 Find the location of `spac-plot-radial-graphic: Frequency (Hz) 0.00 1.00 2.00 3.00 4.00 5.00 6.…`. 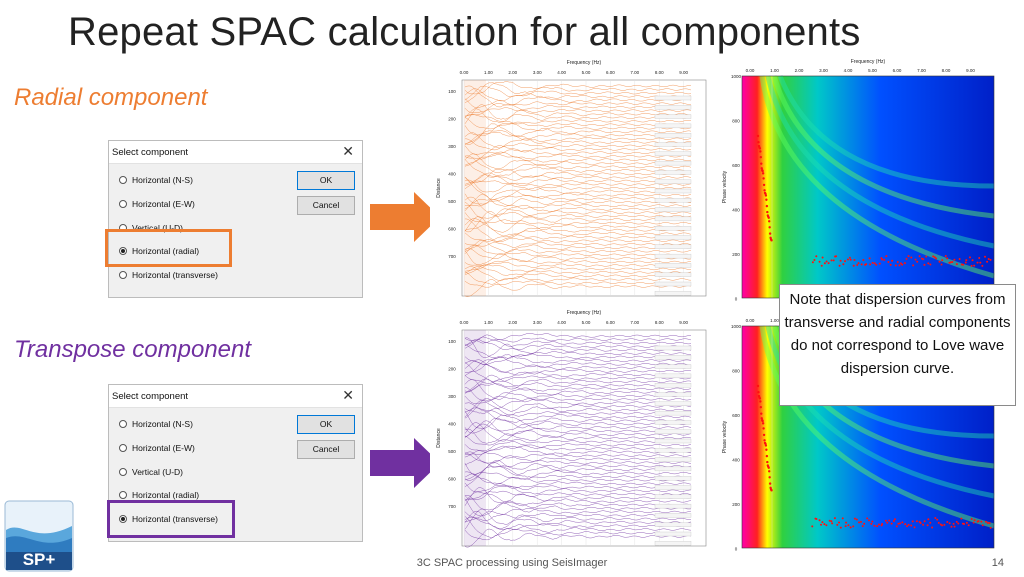

spac-plot-radial-graphic: Frequency (Hz) 0.00 1.00 2.00 3.00 4.00 5.00 6.… is located at coordinates (571, 179).